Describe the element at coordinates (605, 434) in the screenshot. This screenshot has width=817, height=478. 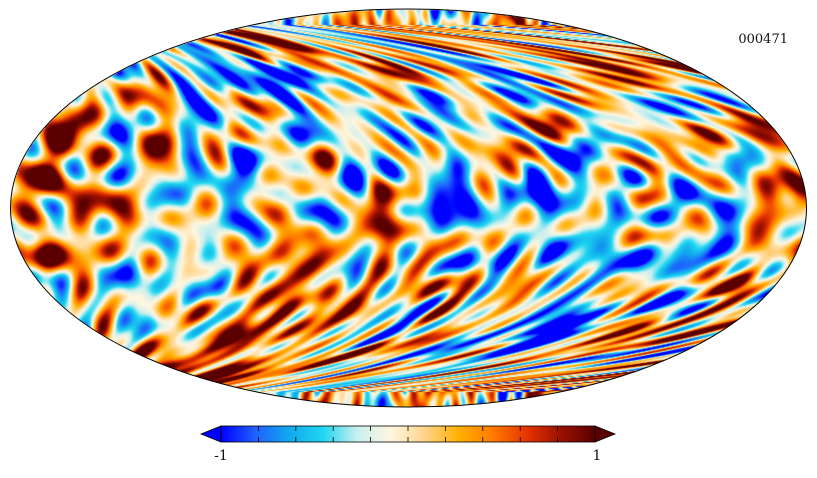
I see `colorbar-over-arrow` at that location.